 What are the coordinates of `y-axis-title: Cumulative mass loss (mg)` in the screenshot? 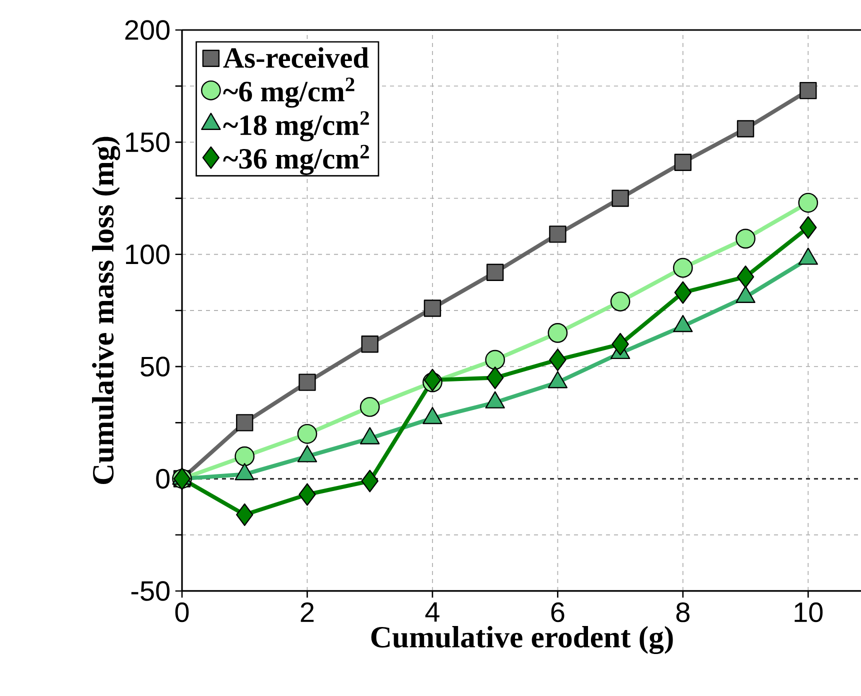 It's located at (106, 310).